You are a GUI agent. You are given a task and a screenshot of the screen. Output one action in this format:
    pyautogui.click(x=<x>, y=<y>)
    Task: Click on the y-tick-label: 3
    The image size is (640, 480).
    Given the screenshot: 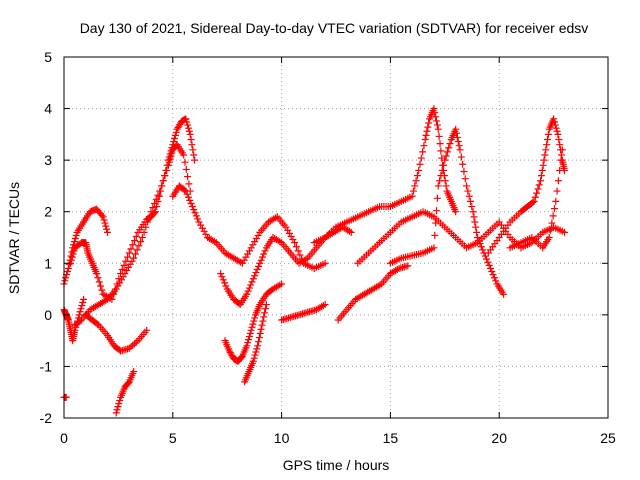 What is the action you would take?
    pyautogui.click(x=48, y=160)
    